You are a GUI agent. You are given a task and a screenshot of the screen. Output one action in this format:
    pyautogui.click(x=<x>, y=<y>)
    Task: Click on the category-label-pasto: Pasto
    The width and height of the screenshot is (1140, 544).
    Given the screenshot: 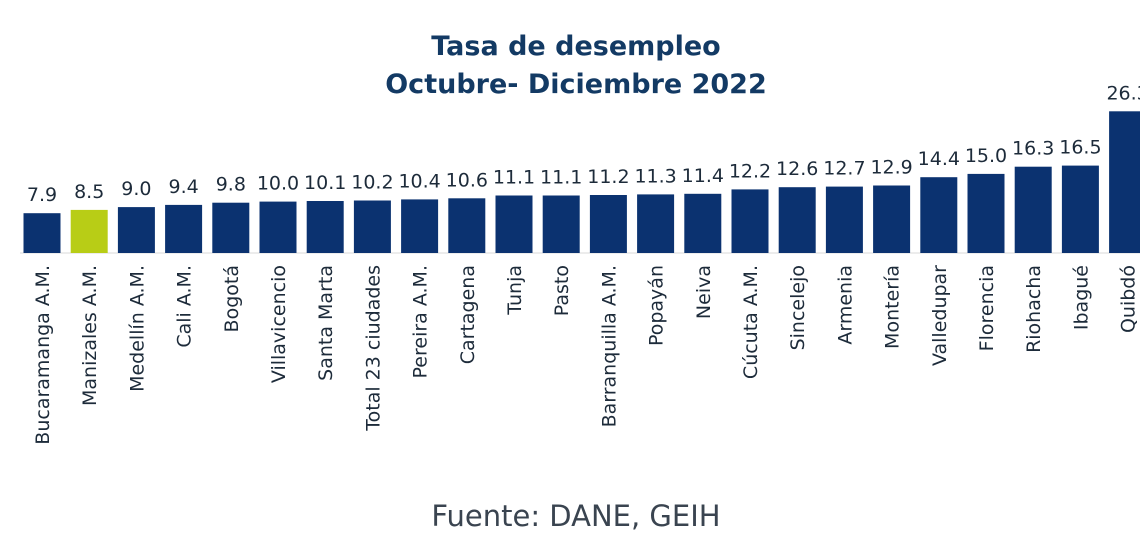 What is the action you would take?
    pyautogui.click(x=562, y=290)
    